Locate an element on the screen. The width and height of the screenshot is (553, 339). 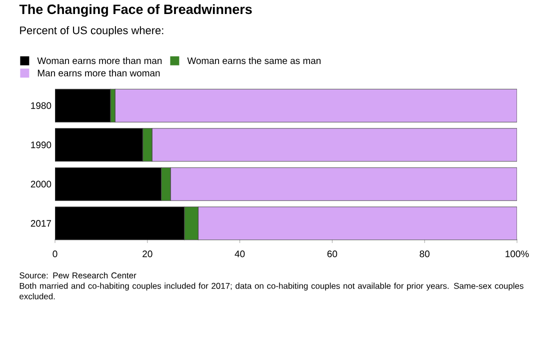
y-tick-label: 2017 is located at coordinates (41, 223).